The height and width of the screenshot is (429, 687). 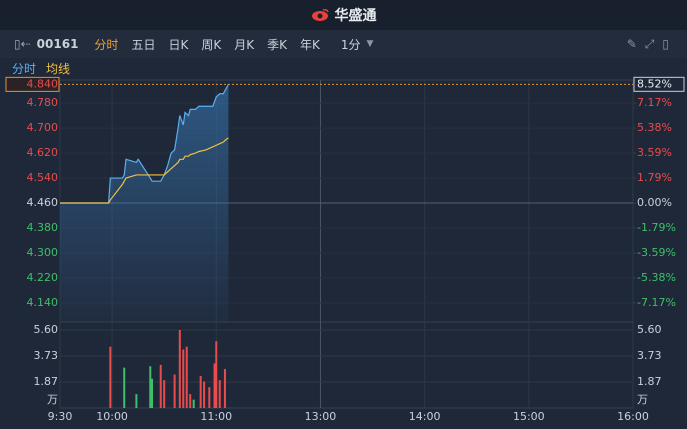 I want to click on volume-tick-label-right: 1.87, so click(x=649, y=381).